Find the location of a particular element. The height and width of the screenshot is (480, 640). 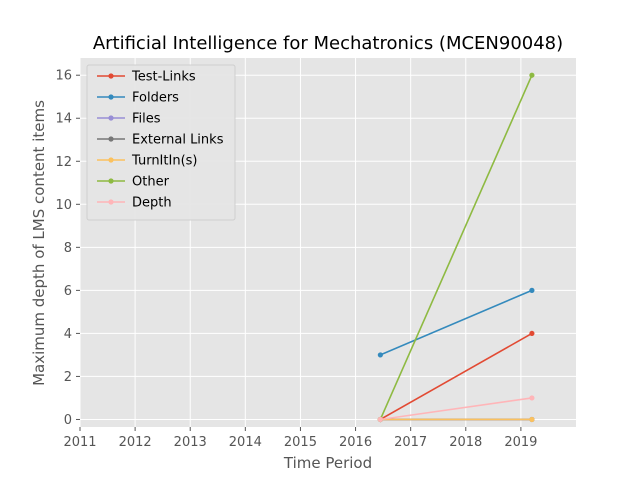

legend-label: Depth is located at coordinates (152, 203).